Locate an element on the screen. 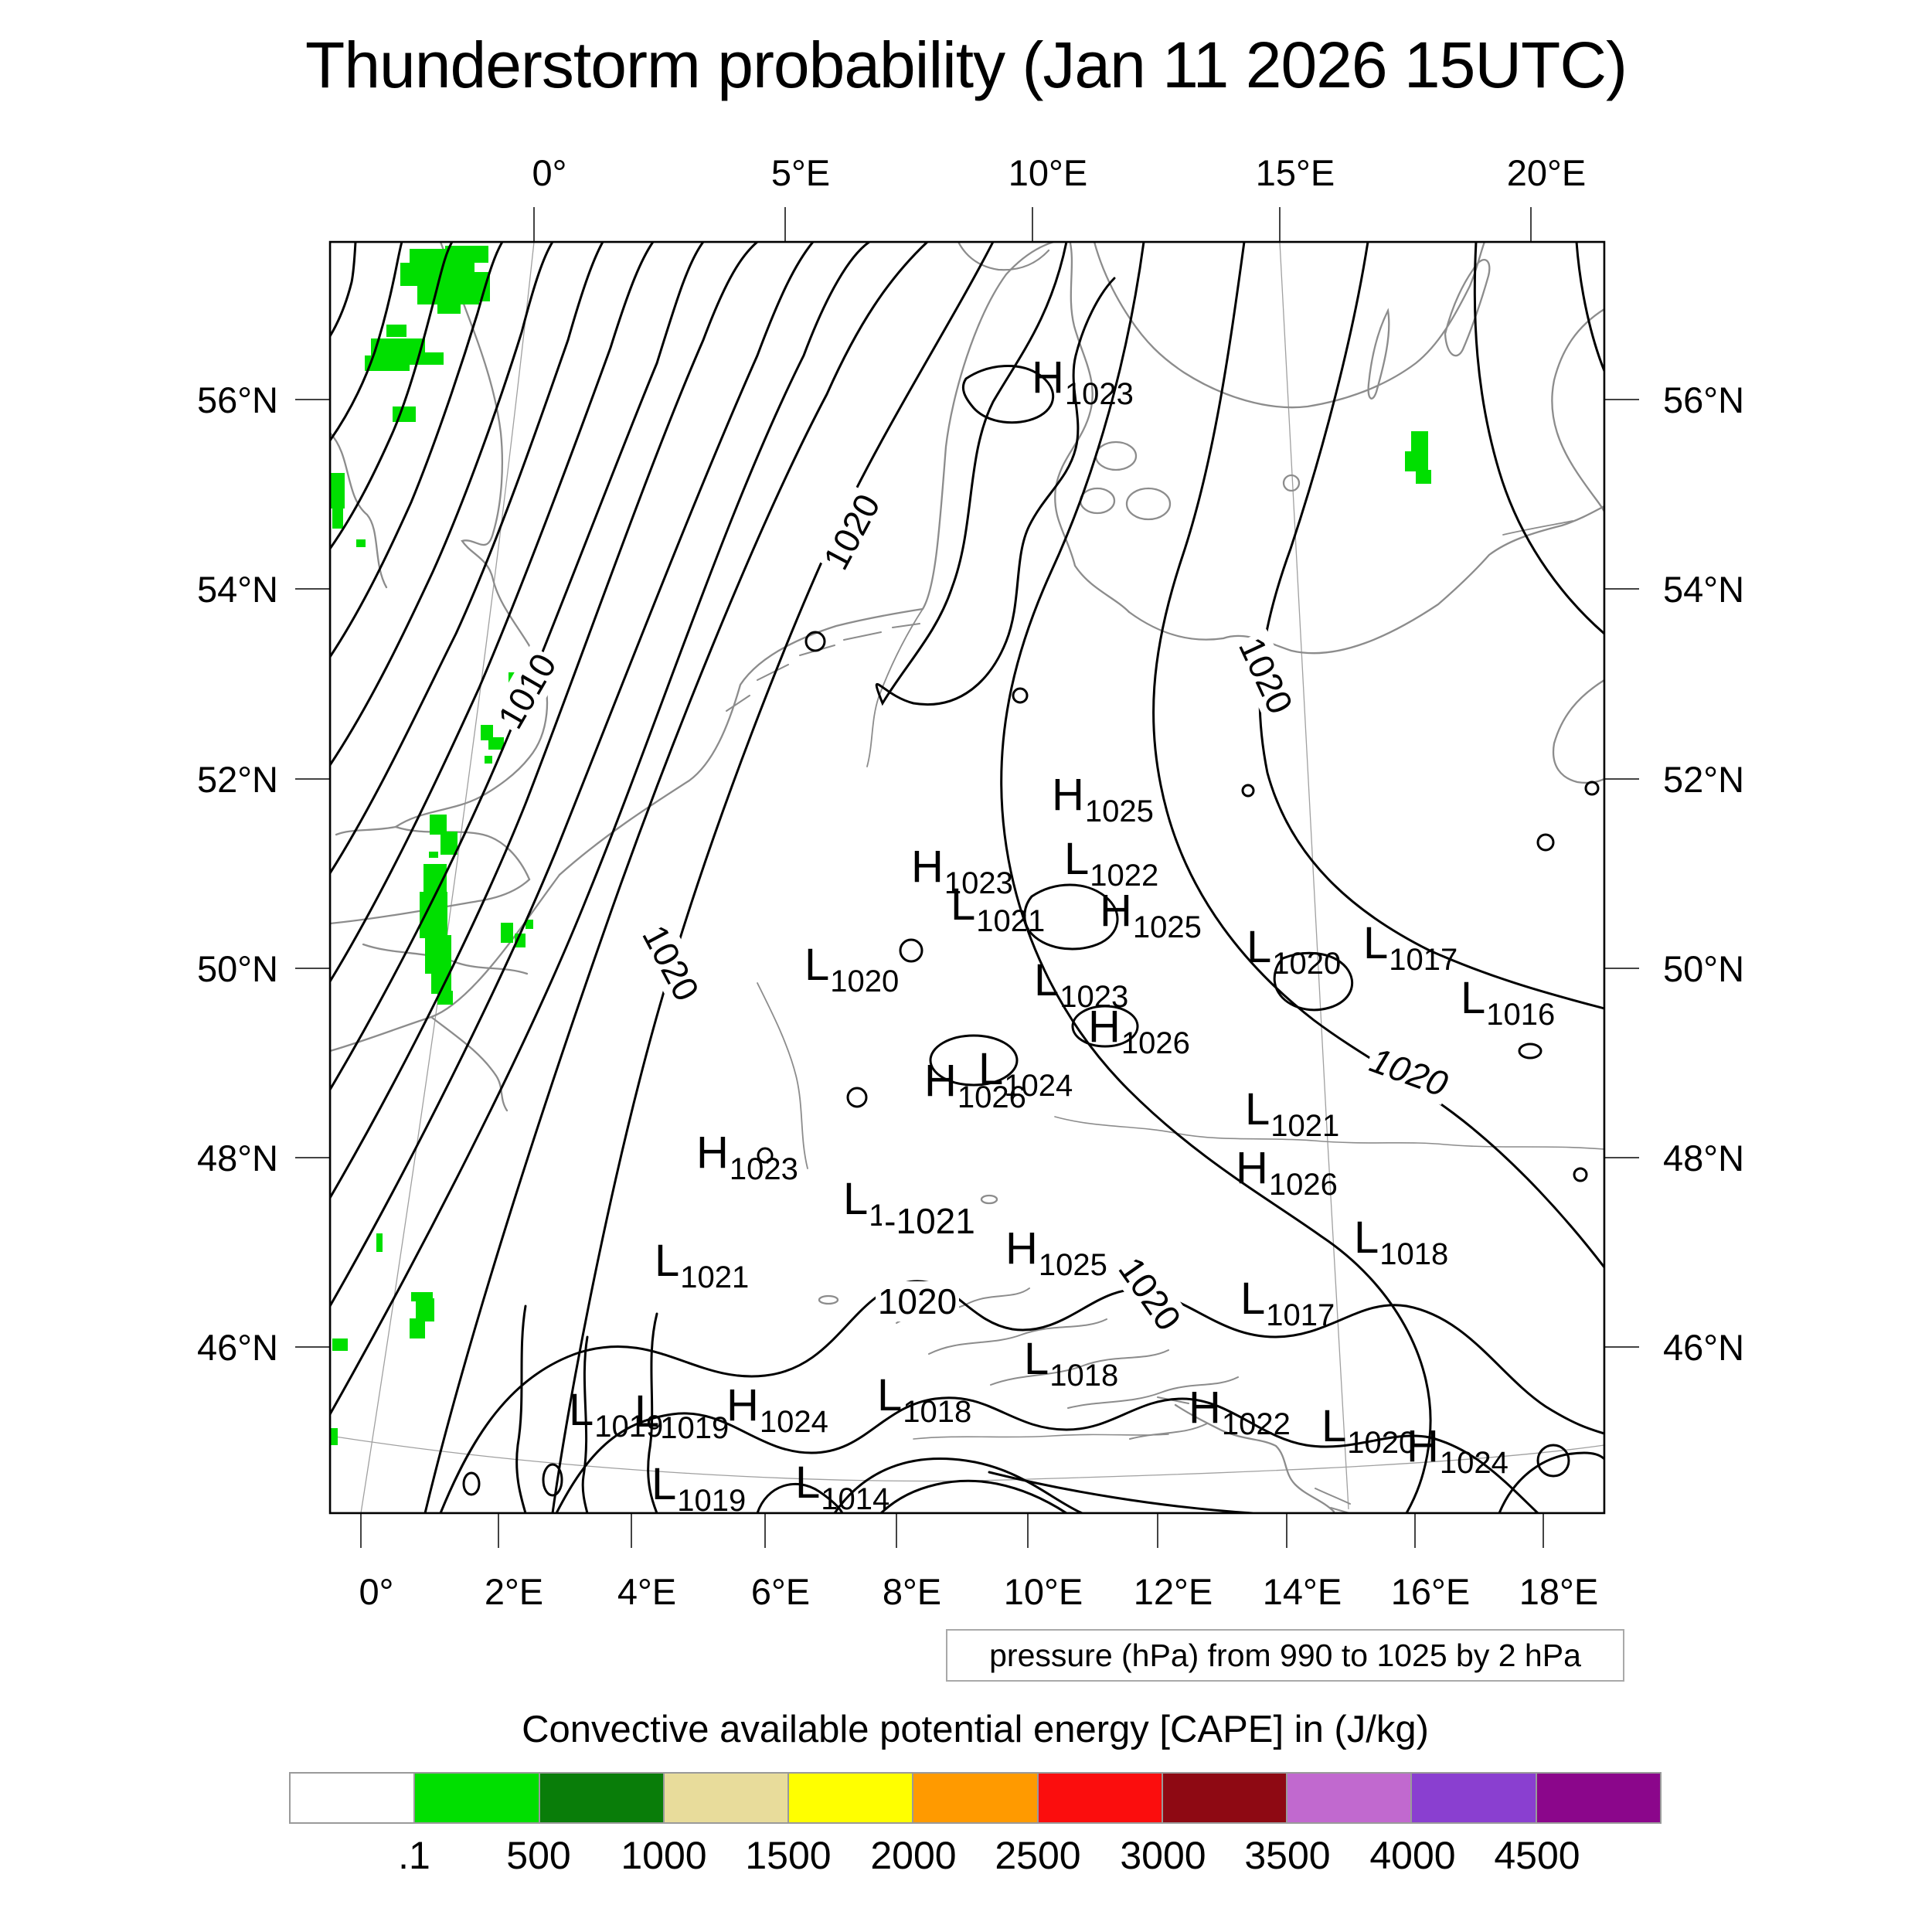 This screenshot has width=1932, height=1932. lat-label-right: 48°N is located at coordinates (1704, 1158).